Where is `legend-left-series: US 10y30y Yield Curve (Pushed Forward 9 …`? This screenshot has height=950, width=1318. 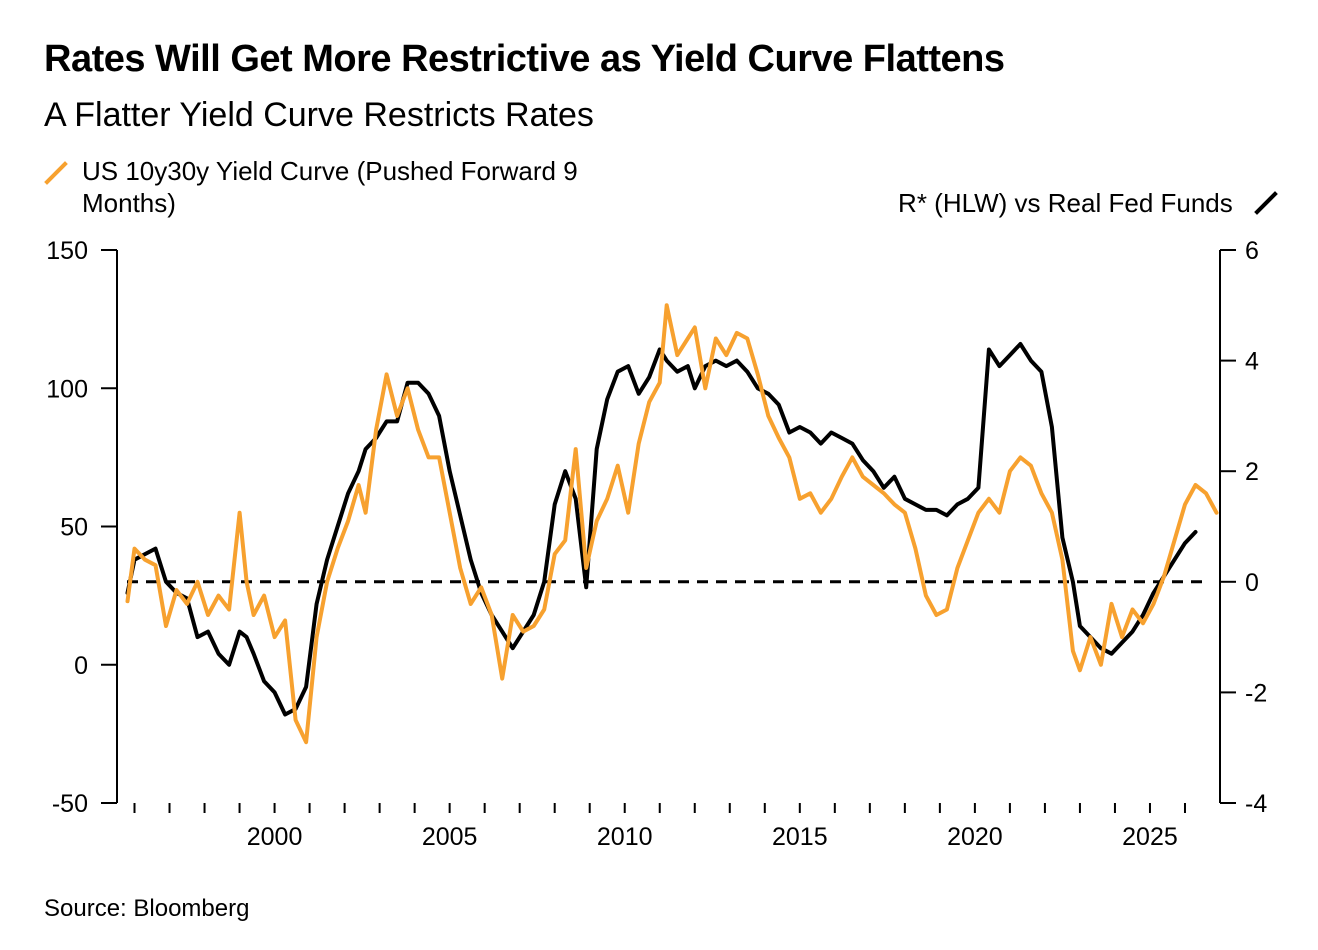
legend-left-series: US 10y30y Yield Curve (Pushed Forward 9 … is located at coordinates (354, 187).